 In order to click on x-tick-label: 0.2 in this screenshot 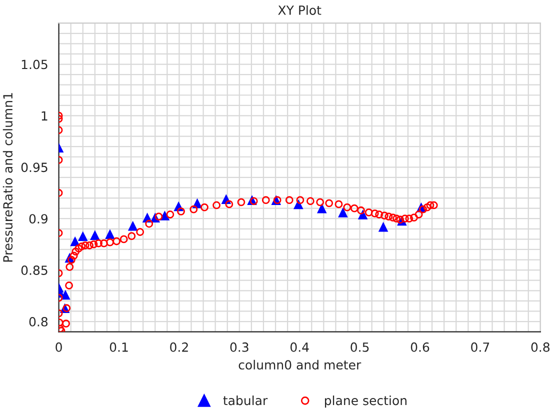, I will do `click(179, 347)`.